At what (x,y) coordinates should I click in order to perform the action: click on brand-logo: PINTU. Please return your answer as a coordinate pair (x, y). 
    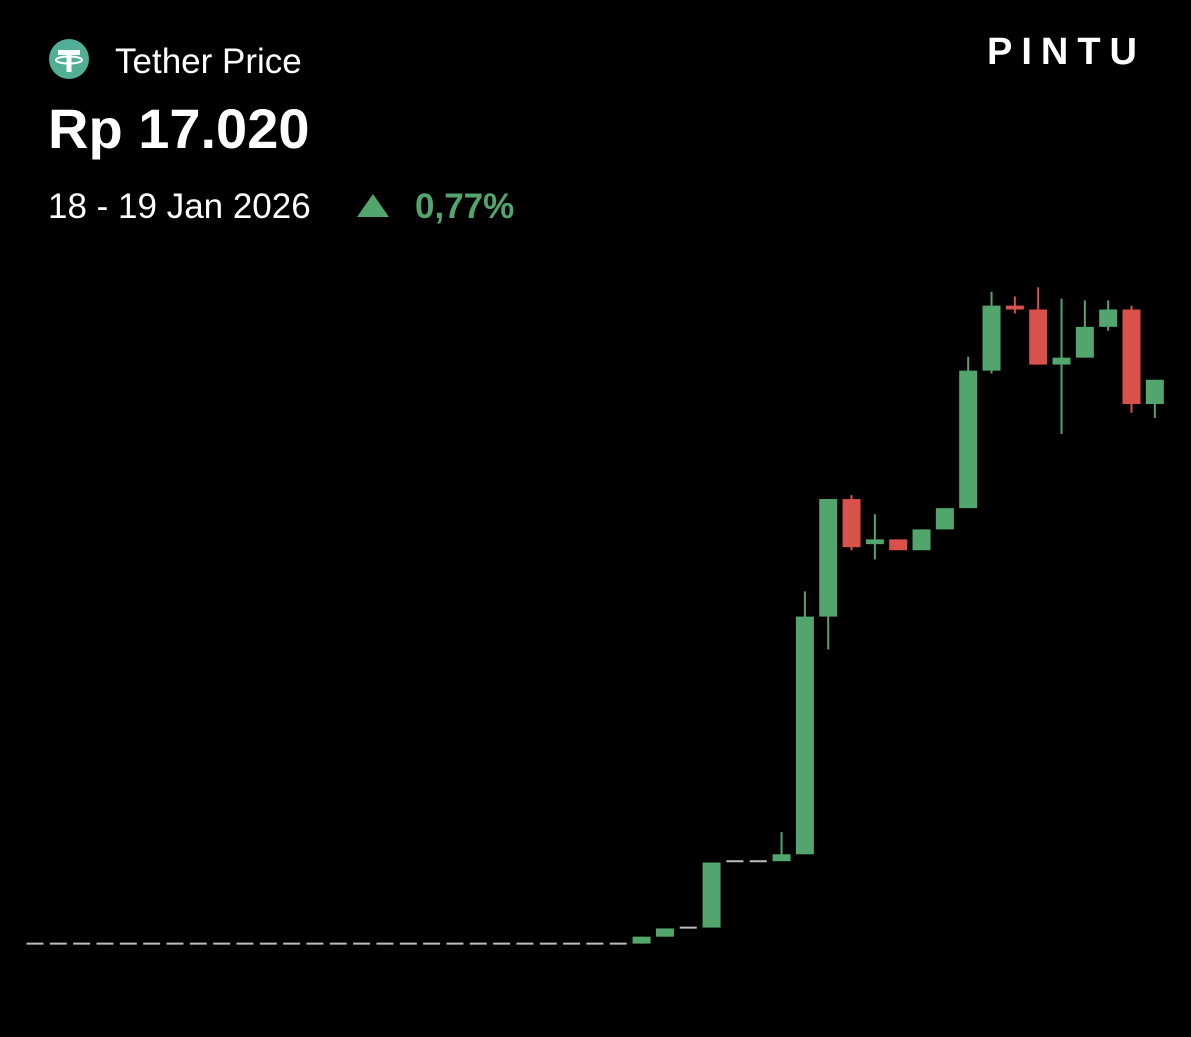
    Looking at the image, I should click on (1066, 52).